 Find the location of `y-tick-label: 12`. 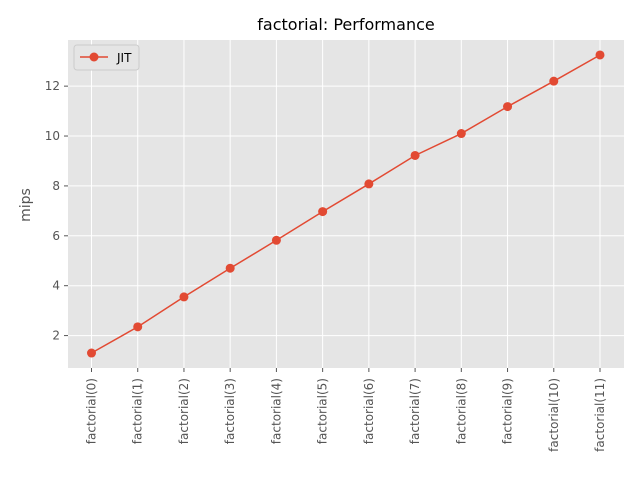

y-tick-label: 12 is located at coordinates (52, 86).